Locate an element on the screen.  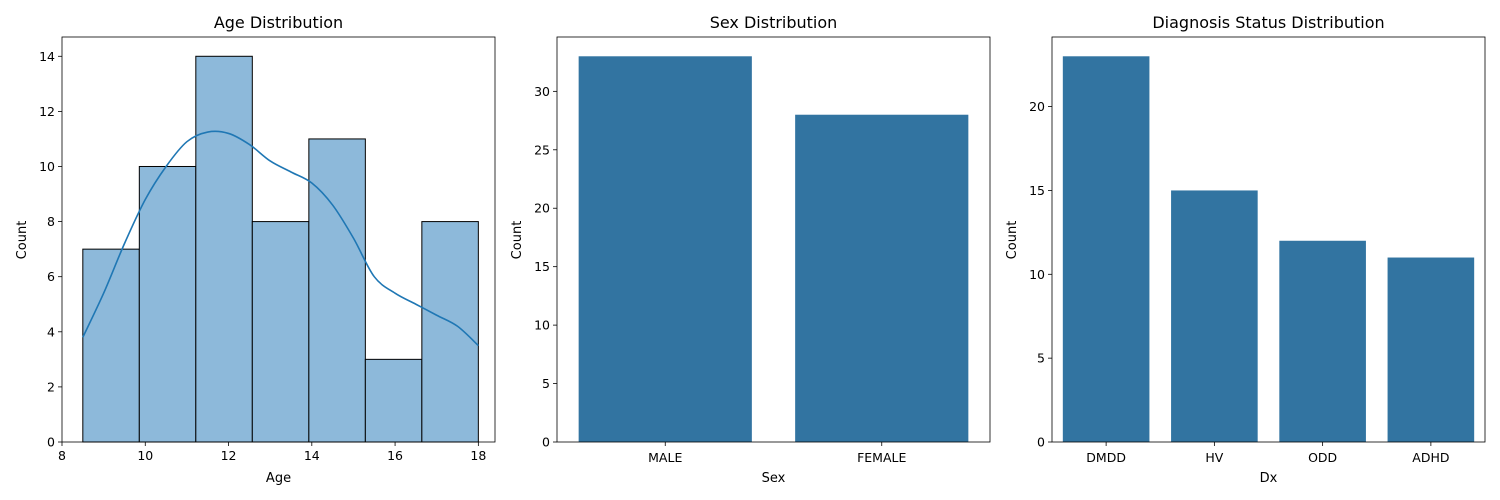
x-tick-label: 14 is located at coordinates (312, 455).